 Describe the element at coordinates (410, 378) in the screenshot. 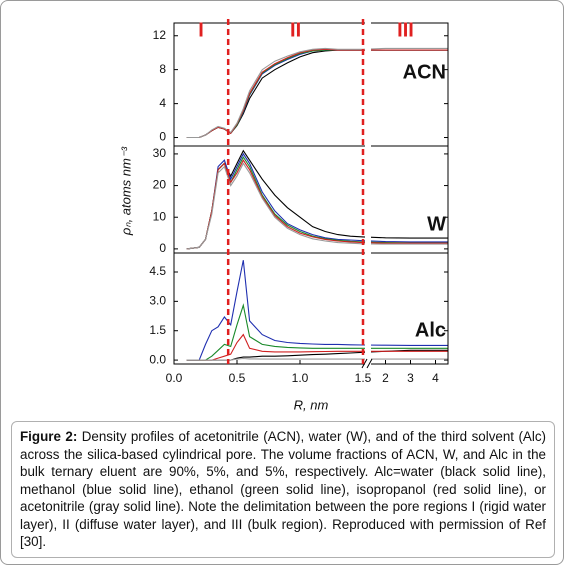

I see `x-tick-label: 3` at that location.